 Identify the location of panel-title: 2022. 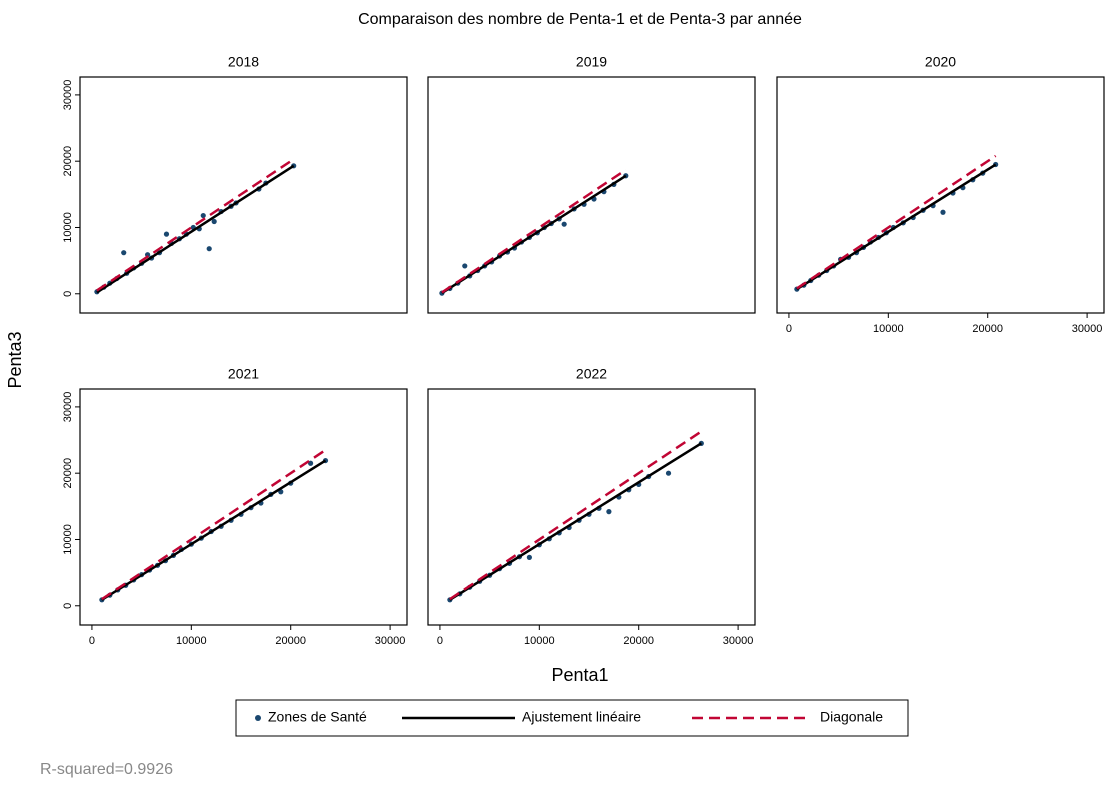
(591, 374).